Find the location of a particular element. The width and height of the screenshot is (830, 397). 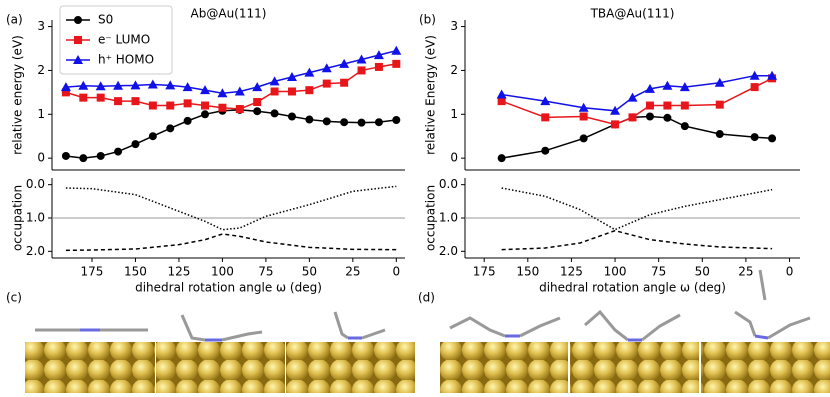

x-axis-label: dihedral rotation angle ω (deg) is located at coordinates (632, 288).